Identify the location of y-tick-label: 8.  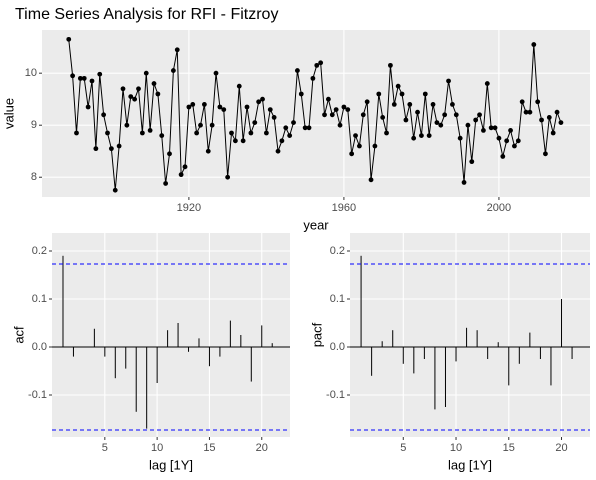
(34, 177).